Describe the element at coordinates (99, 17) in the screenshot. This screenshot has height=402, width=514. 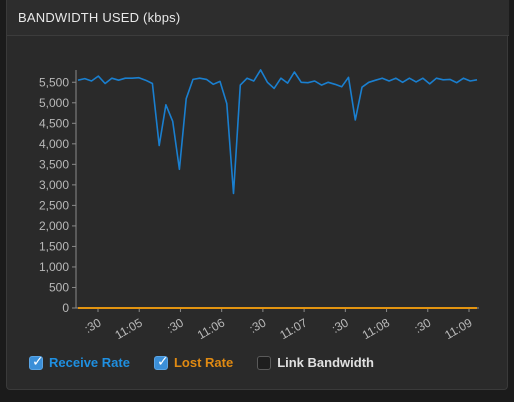
I see `panel-title: BANDWIDTH USED (kbps)` at that location.